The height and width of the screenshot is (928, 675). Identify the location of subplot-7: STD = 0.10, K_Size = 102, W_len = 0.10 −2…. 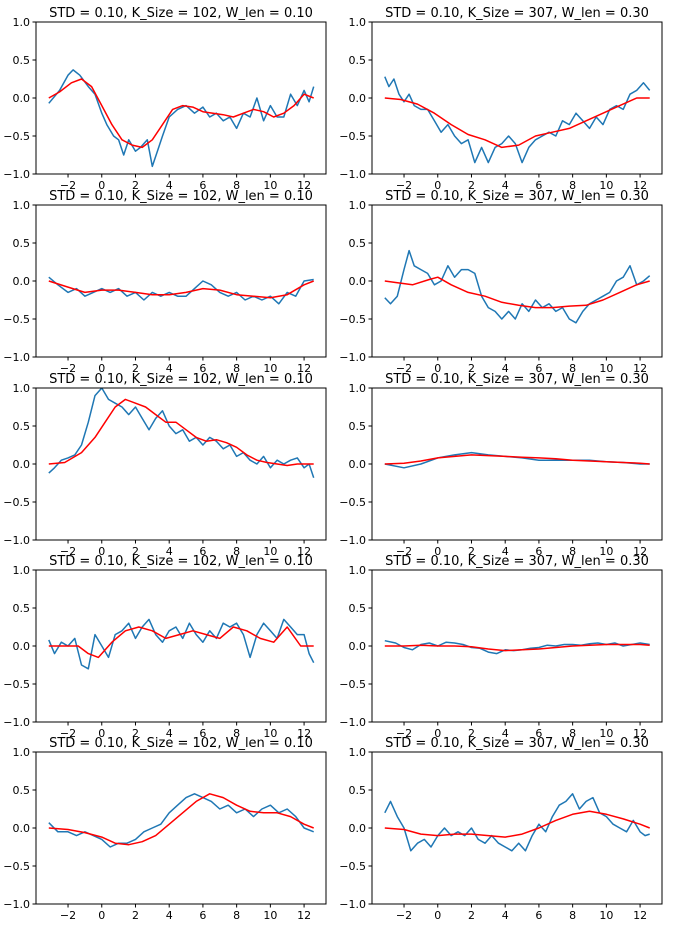
(165, 647).